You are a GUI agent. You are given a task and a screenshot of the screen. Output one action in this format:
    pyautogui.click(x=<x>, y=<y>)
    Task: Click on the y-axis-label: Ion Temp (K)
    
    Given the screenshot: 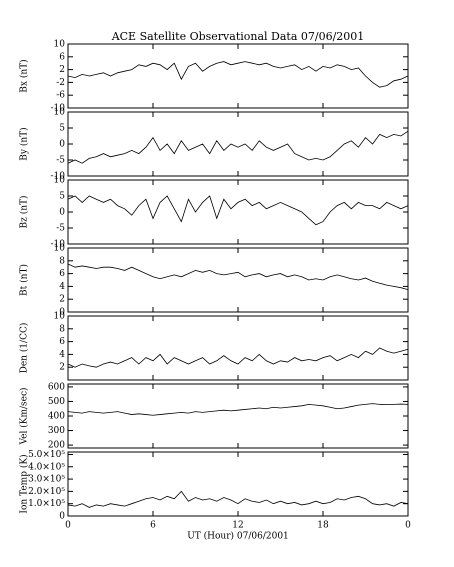 What is the action you would take?
    pyautogui.click(x=24, y=483)
    